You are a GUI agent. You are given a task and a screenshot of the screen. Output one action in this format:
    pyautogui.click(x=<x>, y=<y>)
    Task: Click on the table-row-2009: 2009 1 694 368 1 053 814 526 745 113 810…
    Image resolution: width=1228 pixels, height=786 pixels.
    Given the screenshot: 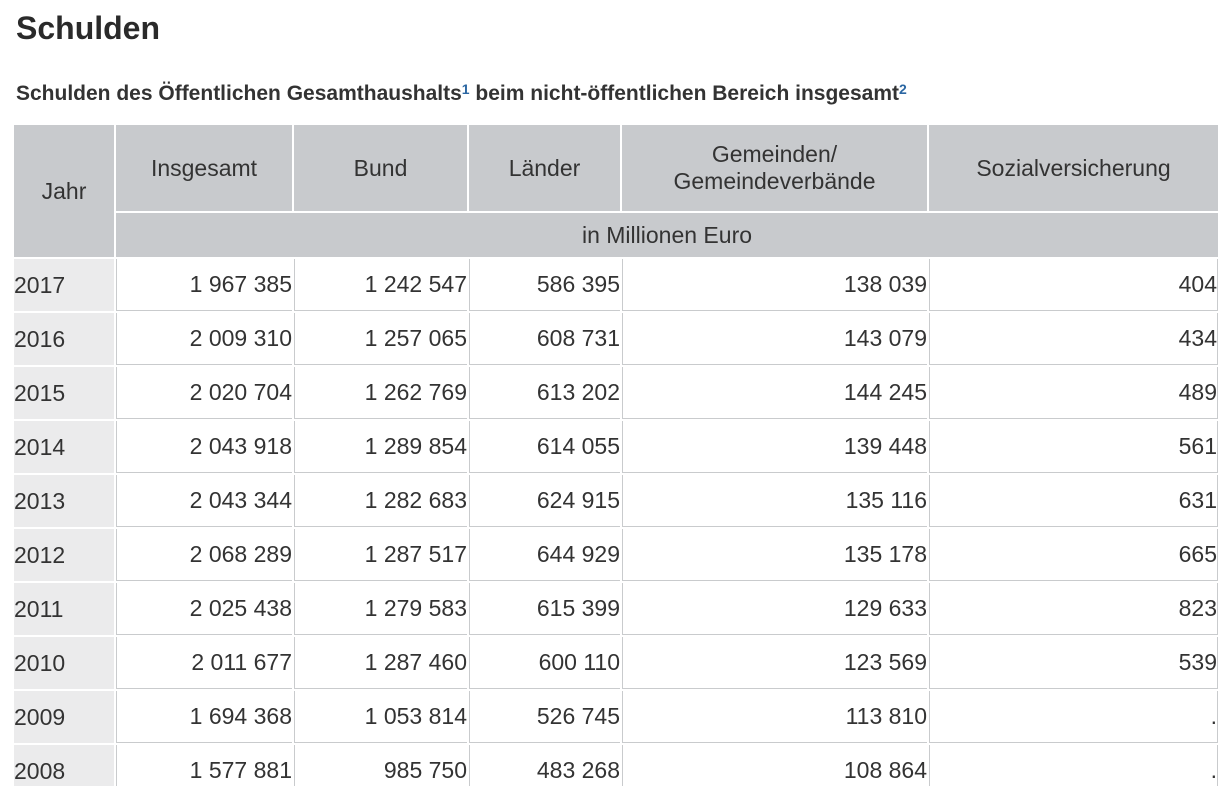 What is the action you would take?
    pyautogui.click(x=616, y=717)
    